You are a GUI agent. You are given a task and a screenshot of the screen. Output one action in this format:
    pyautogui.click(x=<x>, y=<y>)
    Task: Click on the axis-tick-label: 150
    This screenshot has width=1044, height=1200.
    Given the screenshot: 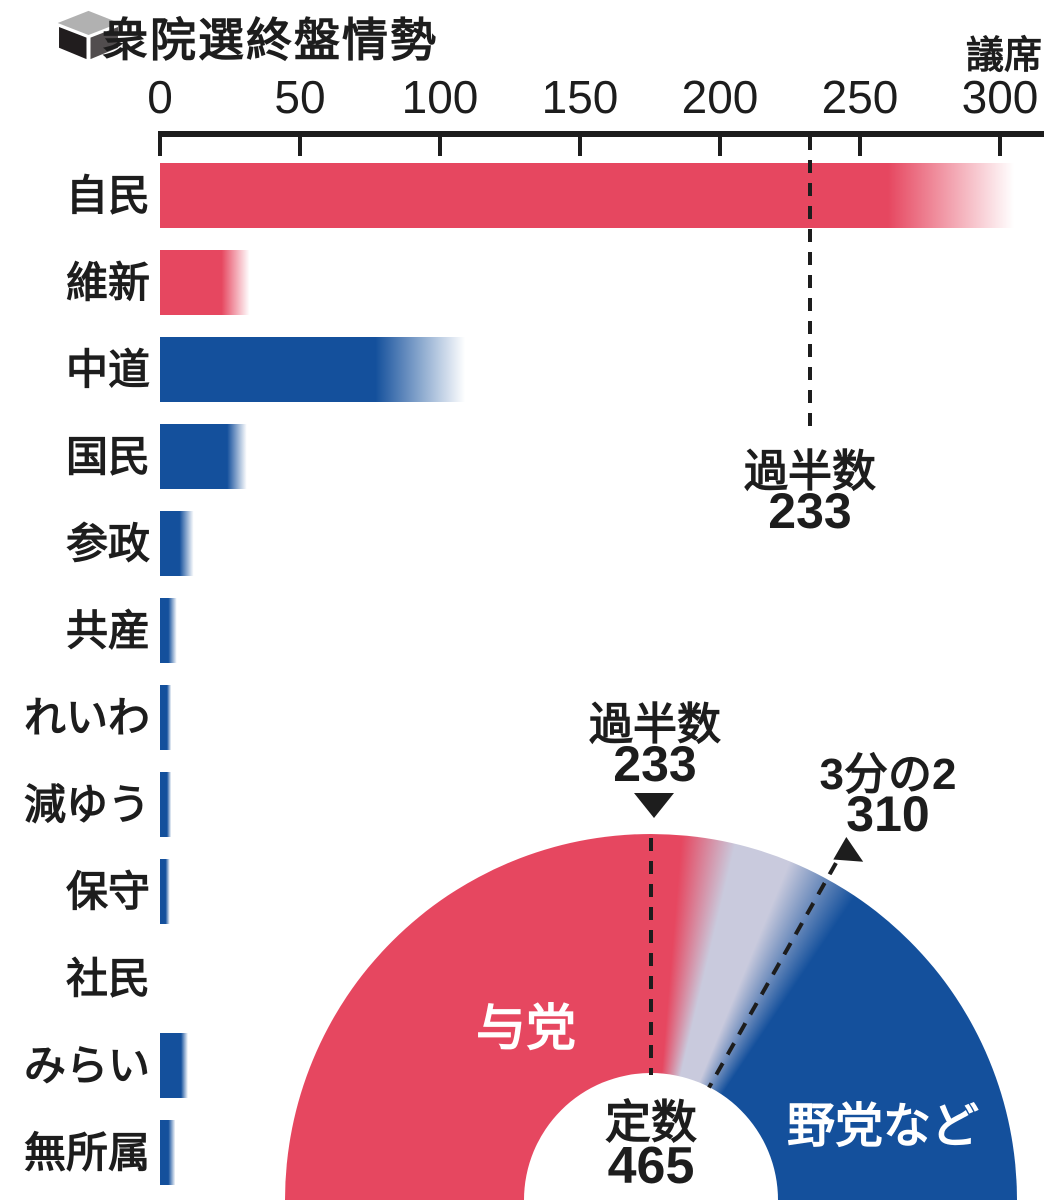 What is the action you would take?
    pyautogui.click(x=580, y=97)
    